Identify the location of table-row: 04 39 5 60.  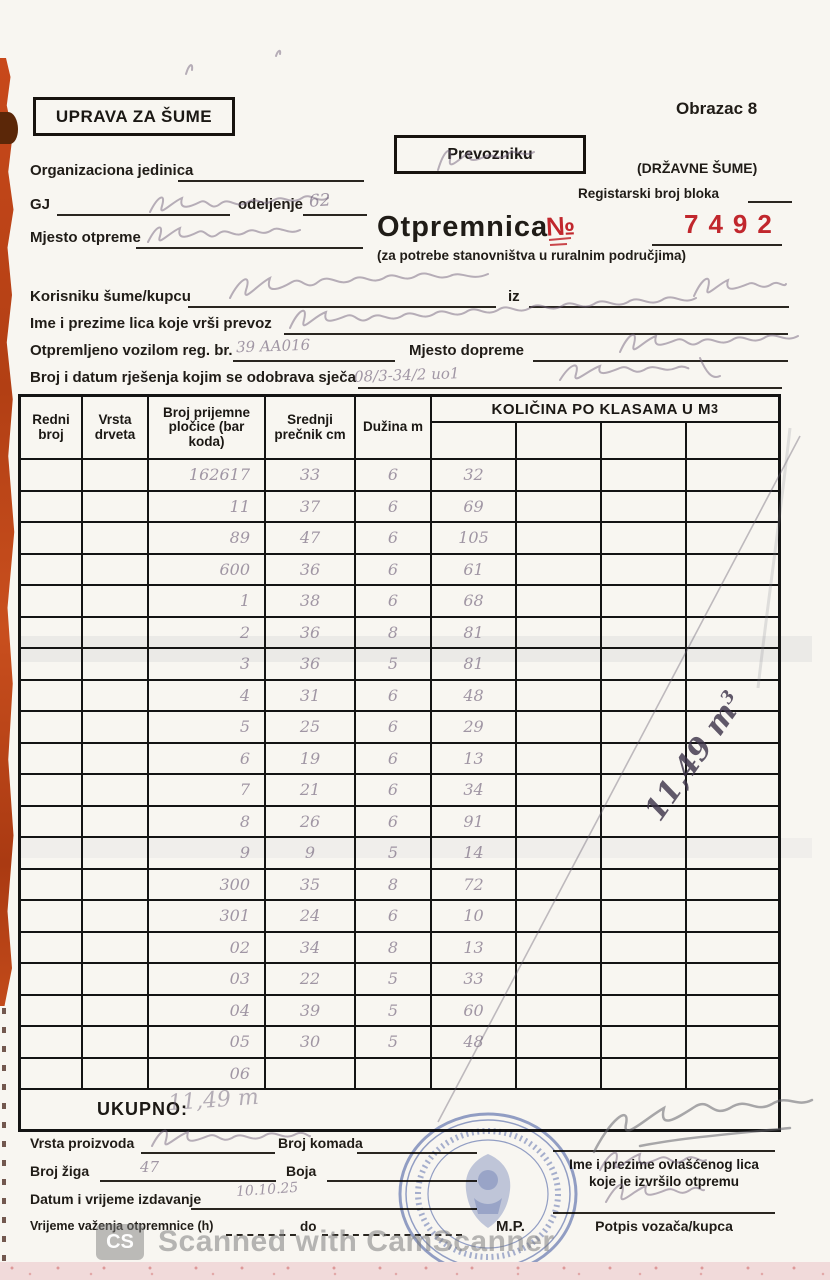
(399, 1011).